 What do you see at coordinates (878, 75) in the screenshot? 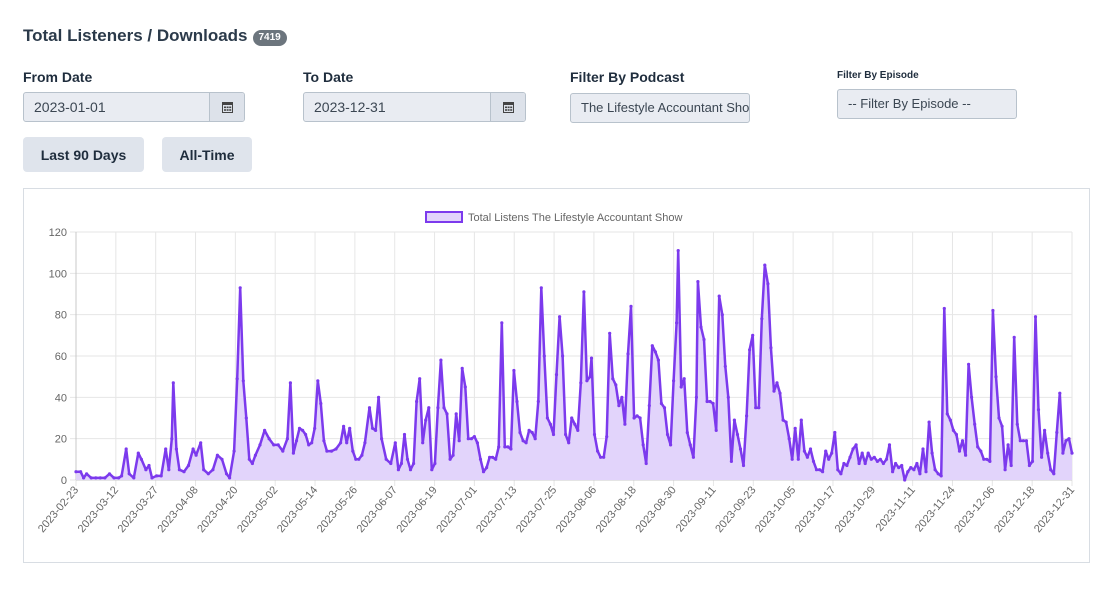
I see `episode-filter-label: Filter By Episode` at bounding box center [878, 75].